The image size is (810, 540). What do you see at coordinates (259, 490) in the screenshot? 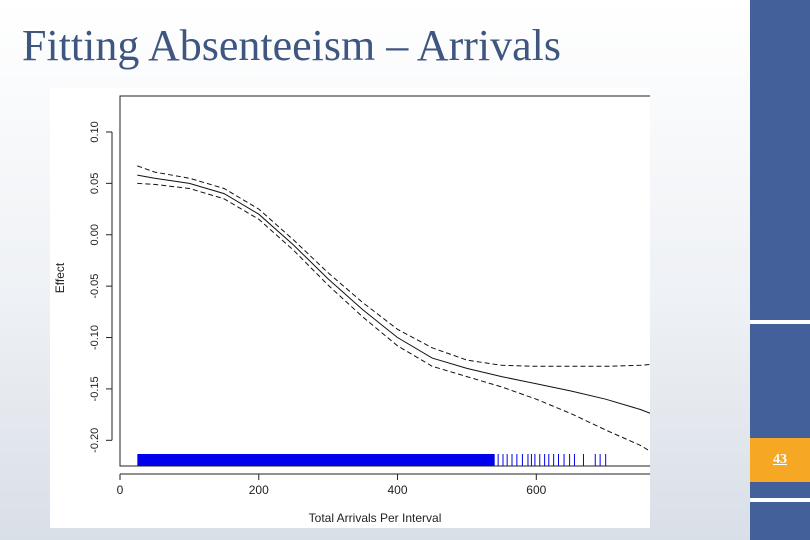
I see `x-tick-label: 200` at bounding box center [259, 490].